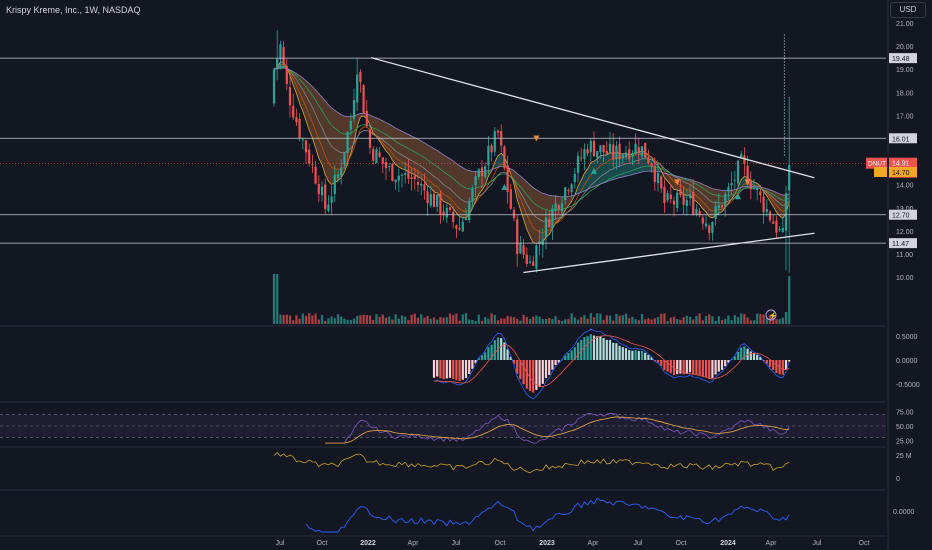 The width and height of the screenshot is (932, 550). Describe the element at coordinates (904, 456) in the screenshot. I see `volume-axis-tick: 25 M` at that location.